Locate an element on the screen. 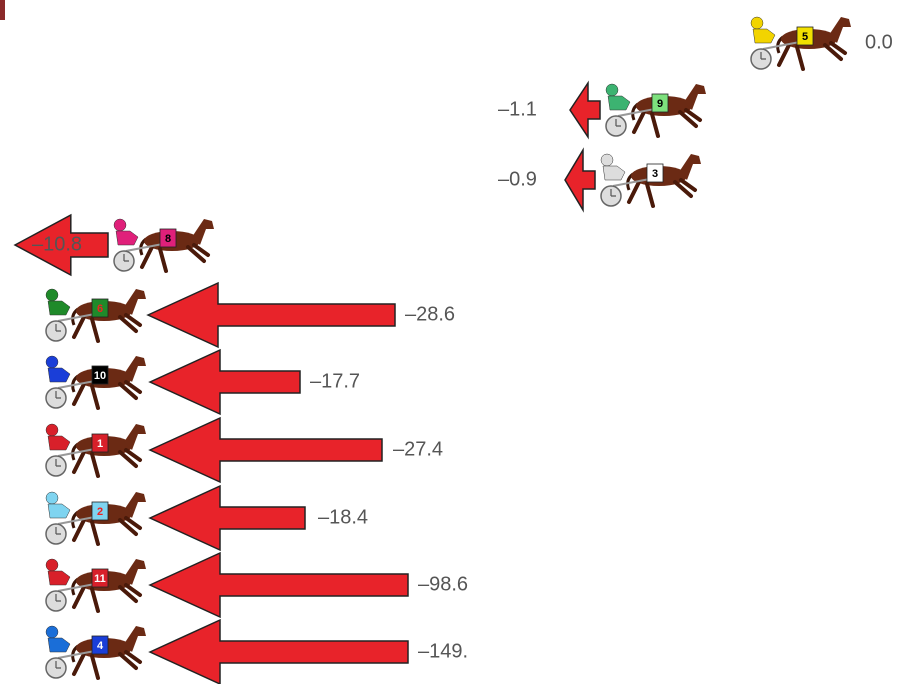  gap-value: –27.4 is located at coordinates (418, 449).